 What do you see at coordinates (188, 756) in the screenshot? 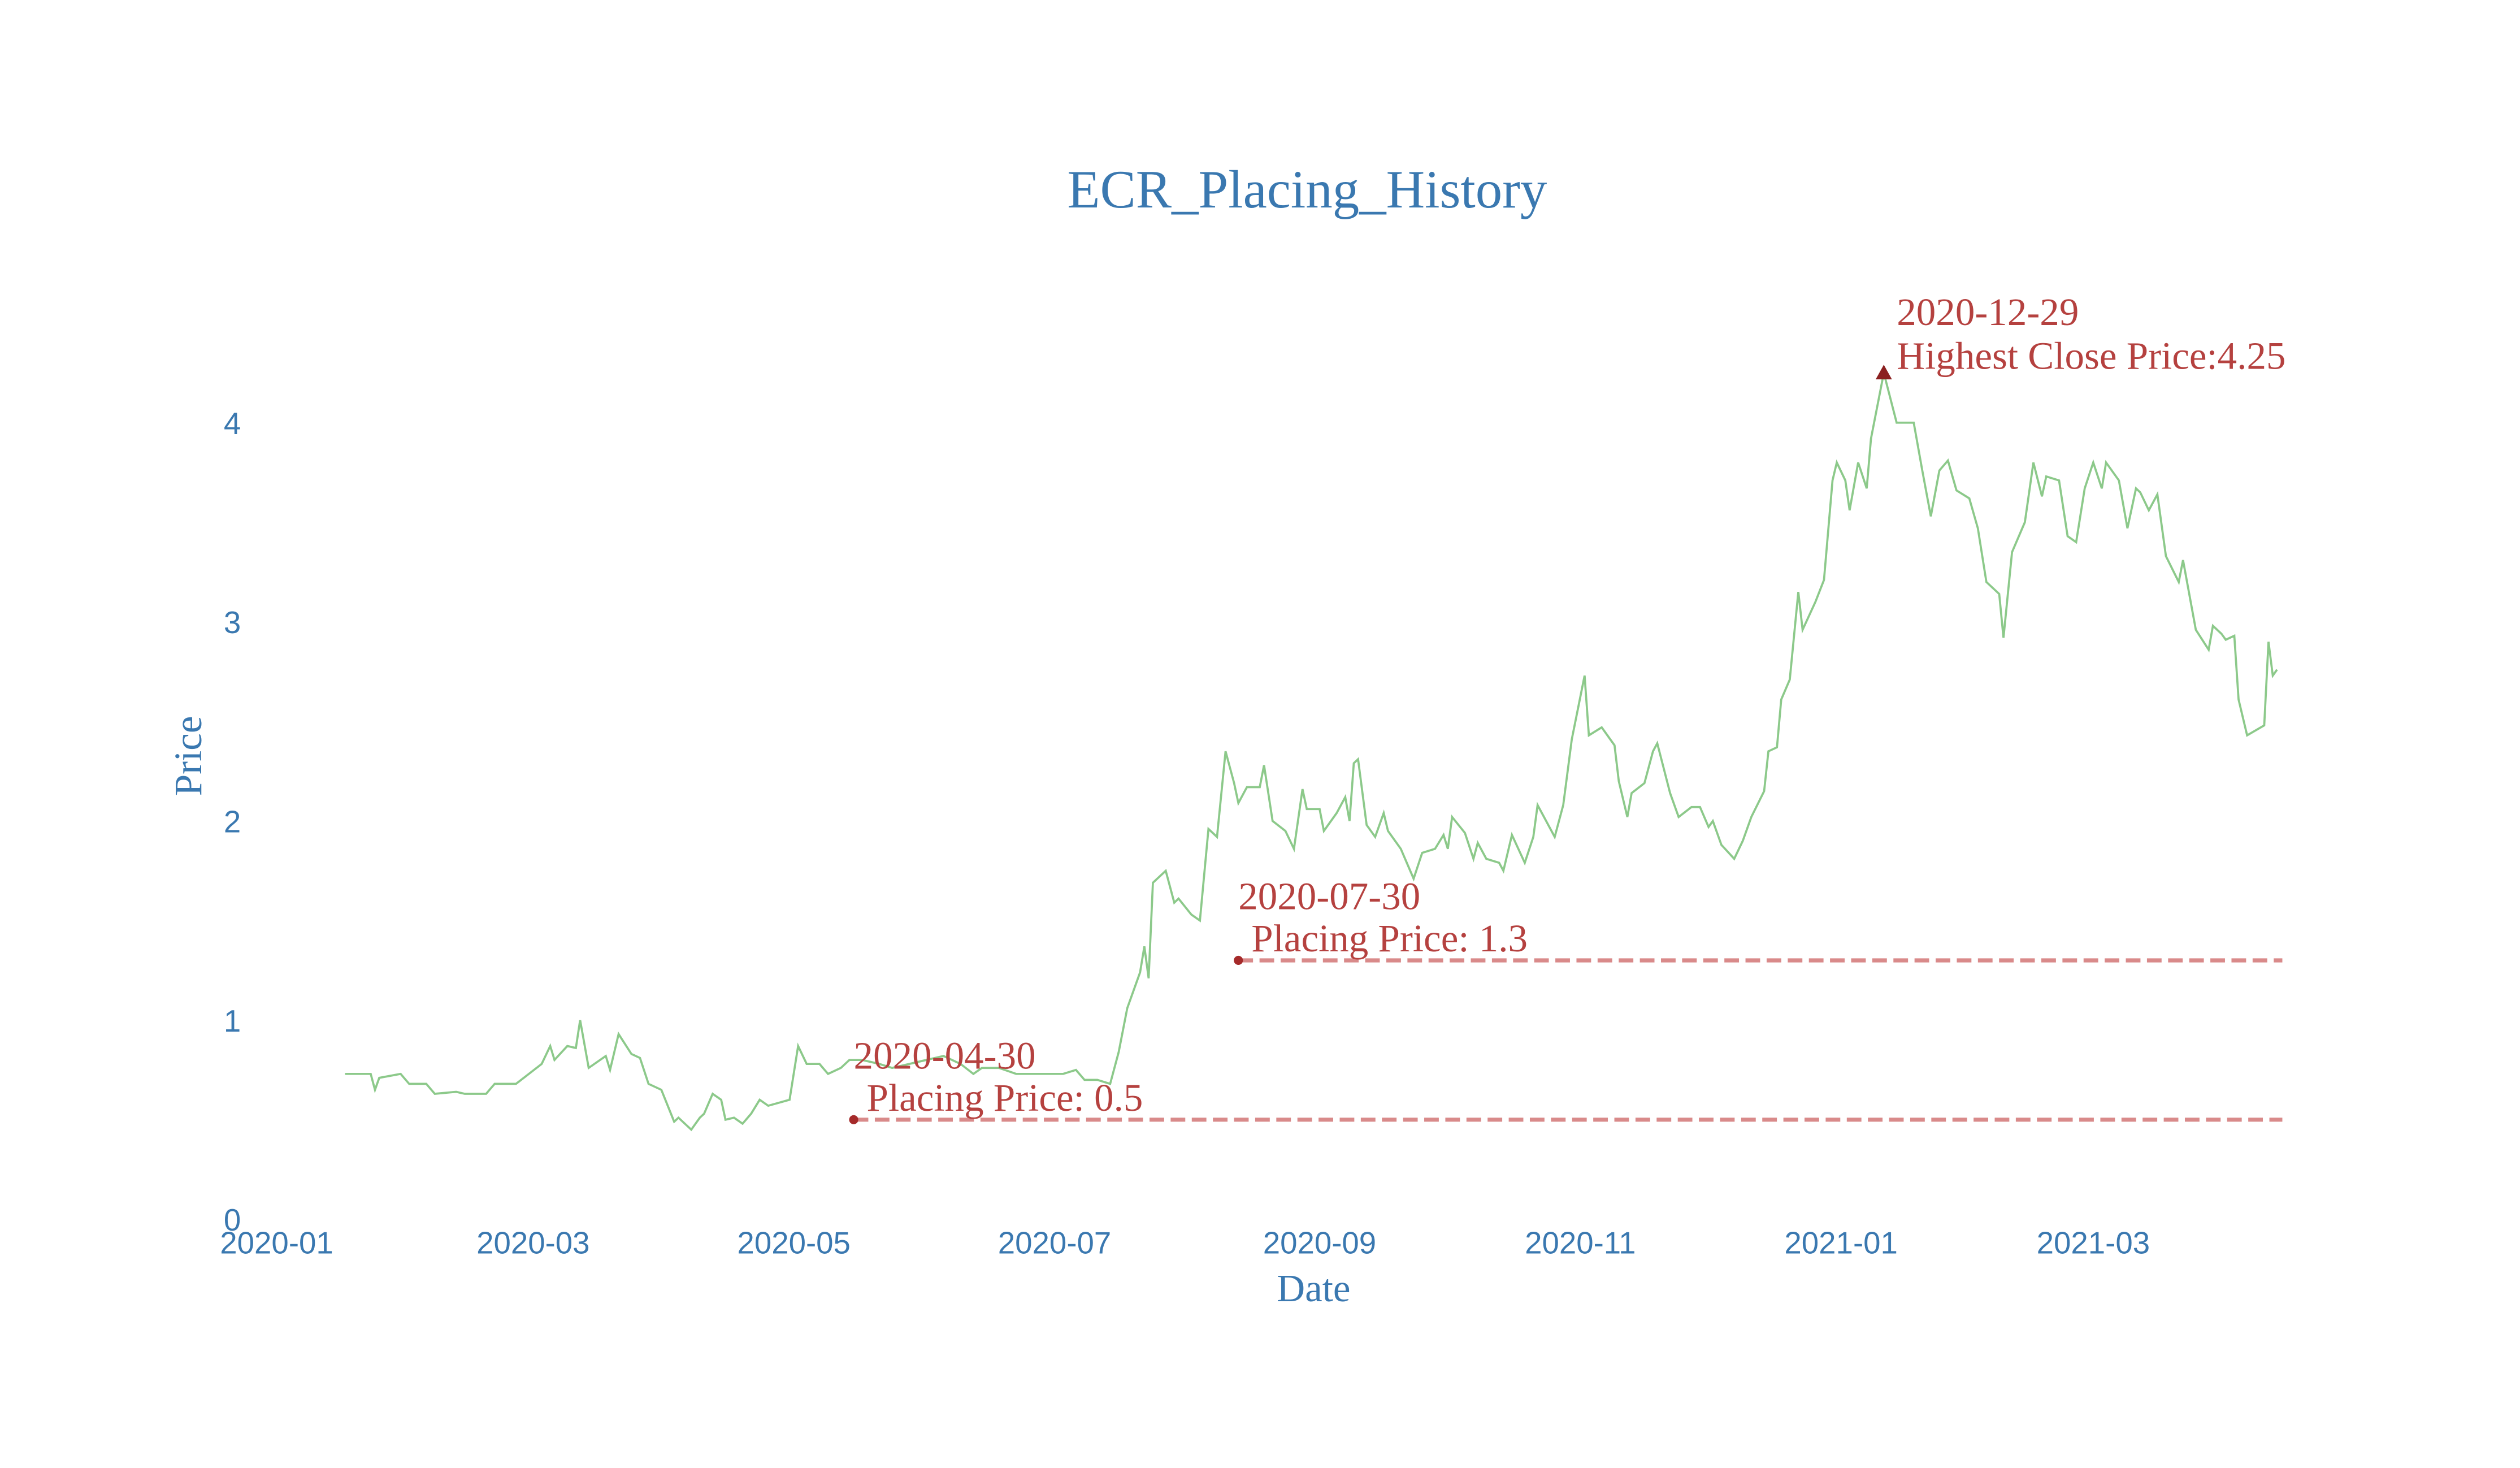
I see `y-axis-title: Price` at bounding box center [188, 756].